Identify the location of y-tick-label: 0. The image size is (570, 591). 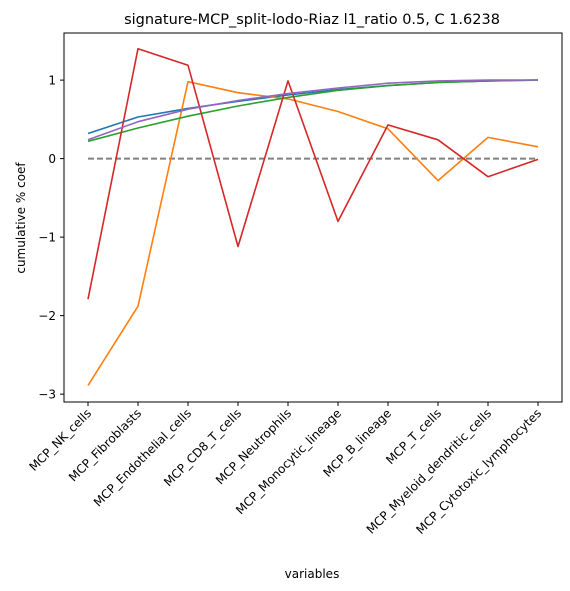
(52, 159).